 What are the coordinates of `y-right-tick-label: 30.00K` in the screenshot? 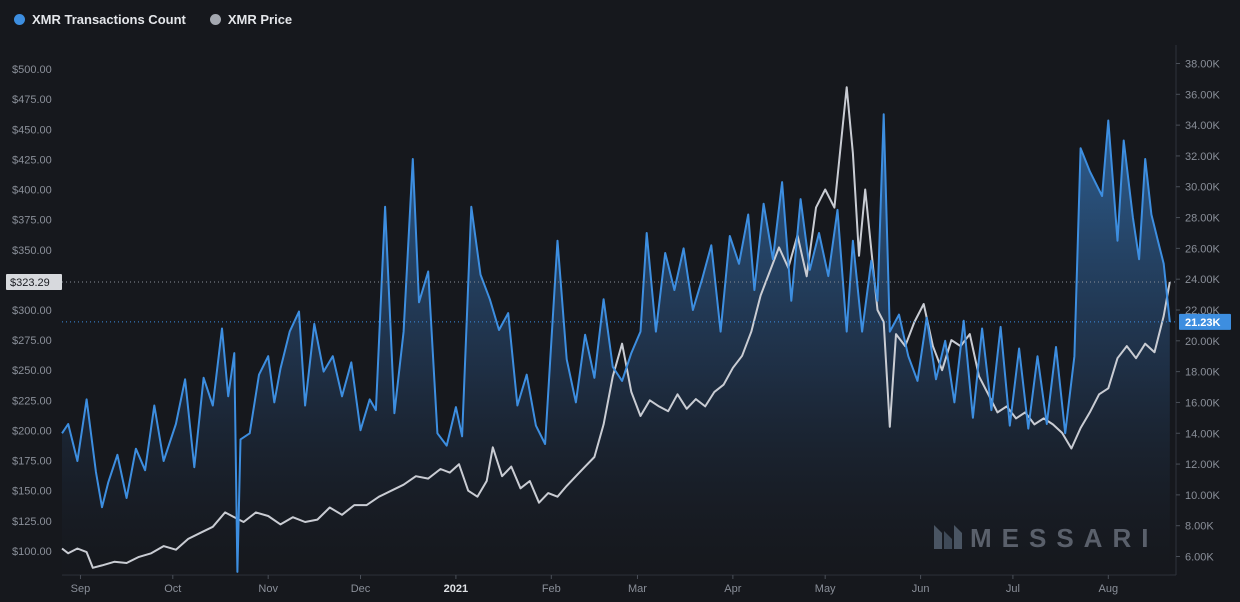 It's located at (1203, 188).